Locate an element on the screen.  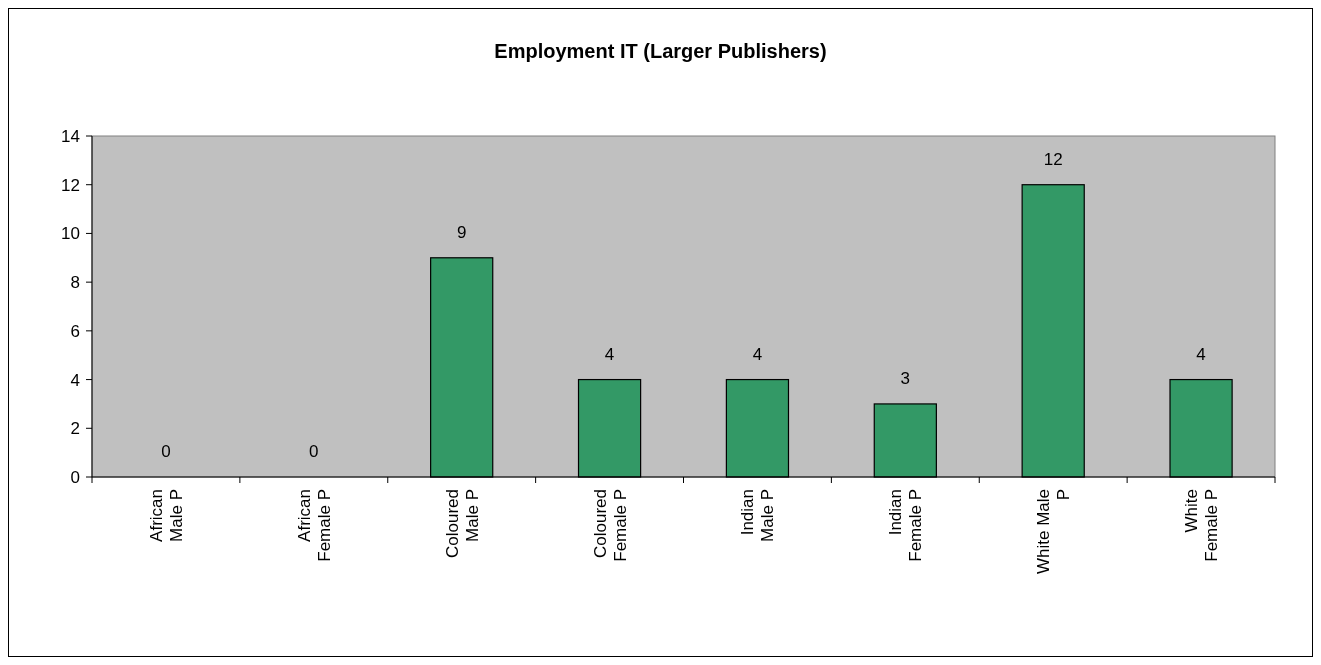
data-label: 12 is located at coordinates (1053, 159).